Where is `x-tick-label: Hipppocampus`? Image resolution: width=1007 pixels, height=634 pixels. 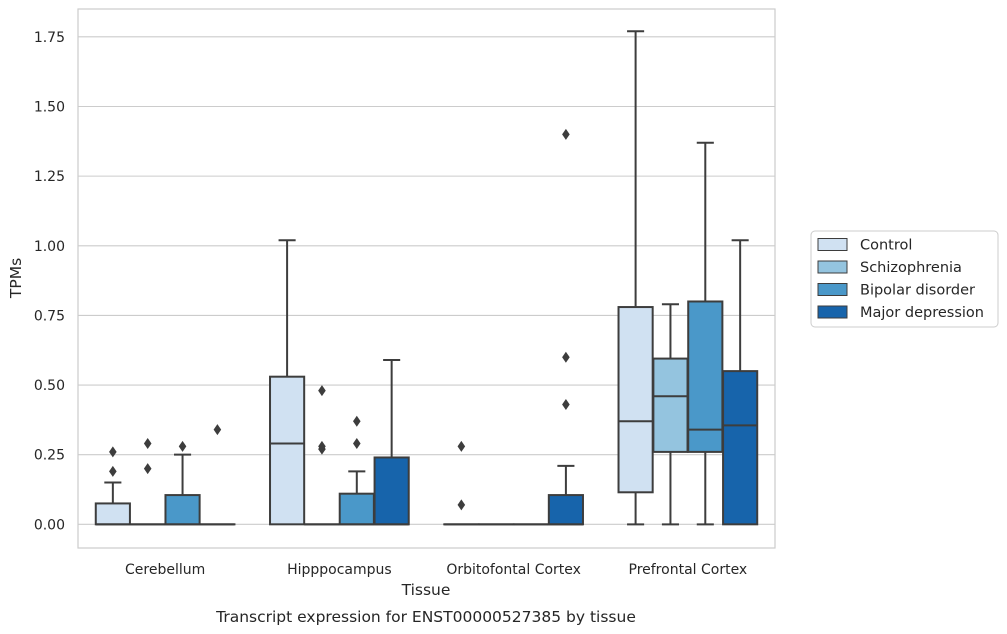
x-tick-label: Hipppocampus is located at coordinates (339, 570).